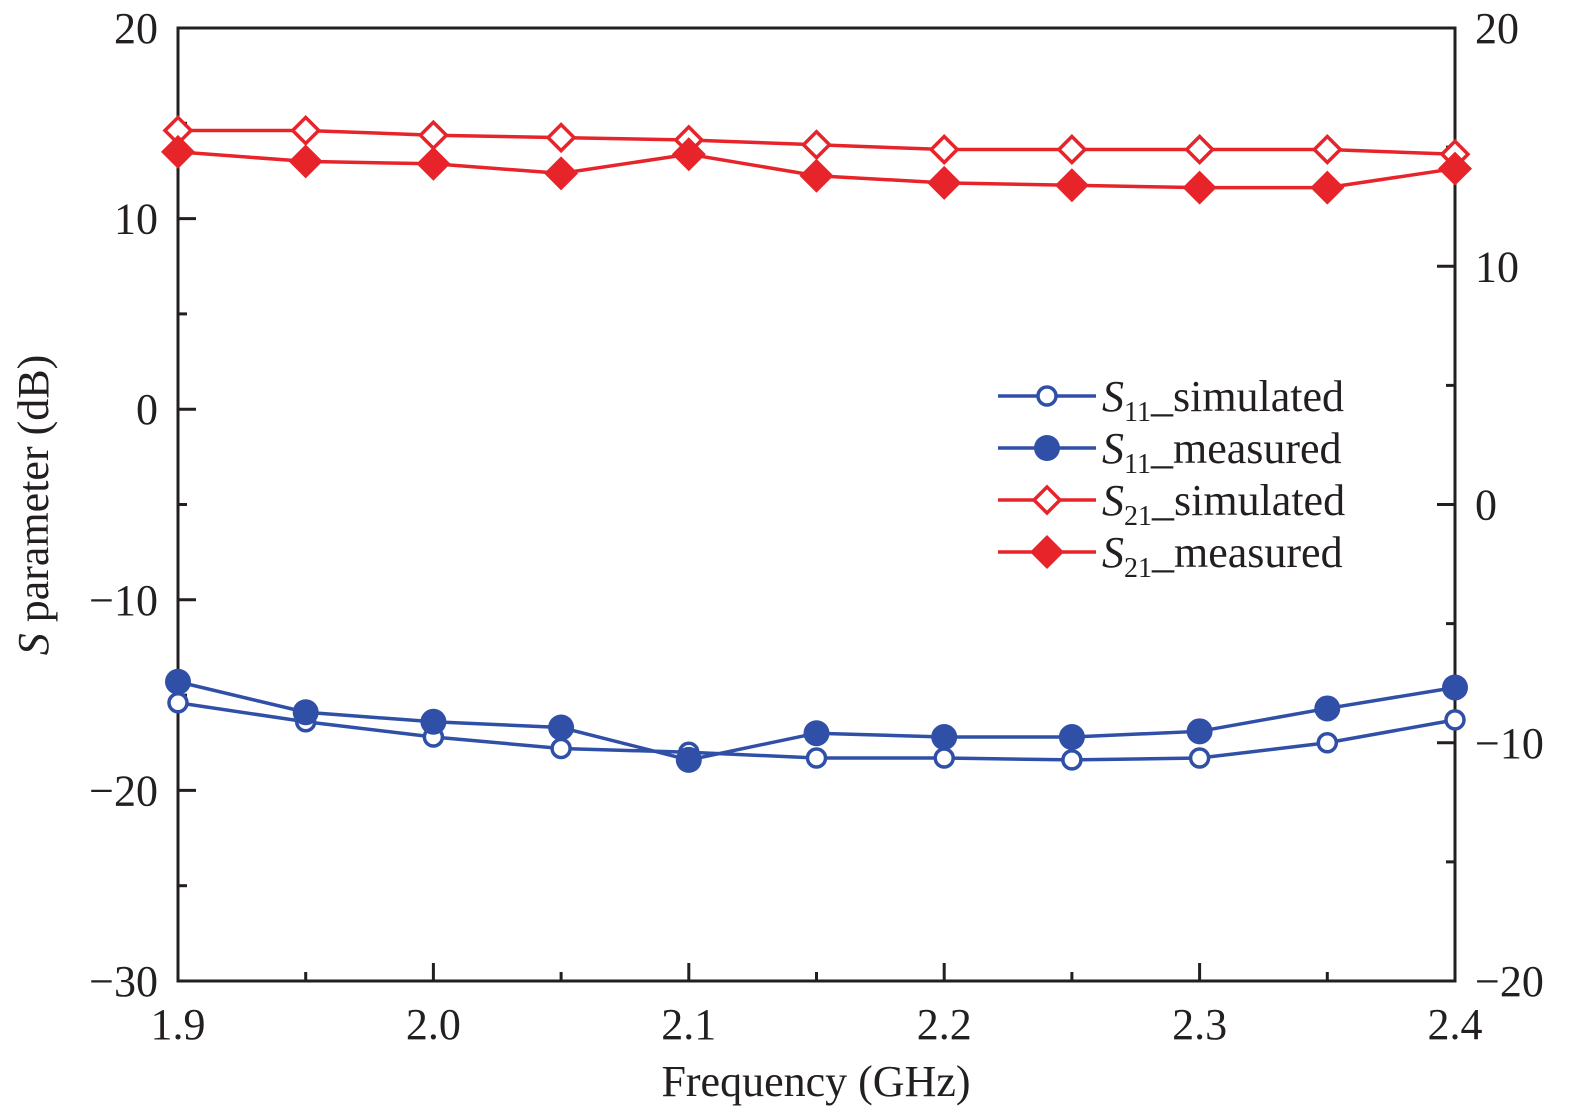 This screenshot has height=1116, width=1575. Describe the element at coordinates (1509, 743) in the screenshot. I see `y-right-tick-label: −10` at that location.